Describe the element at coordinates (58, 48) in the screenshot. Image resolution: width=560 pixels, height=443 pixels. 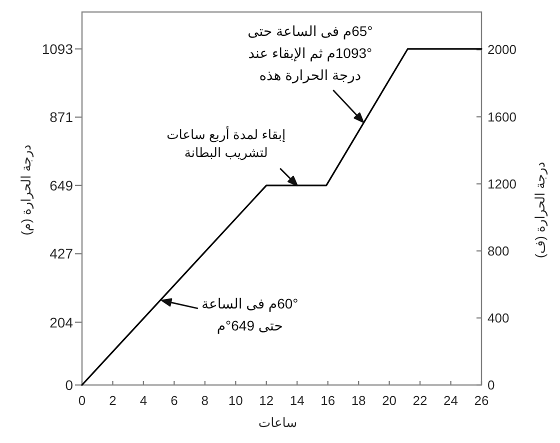
I see `y-tick-label: 1093` at that location.